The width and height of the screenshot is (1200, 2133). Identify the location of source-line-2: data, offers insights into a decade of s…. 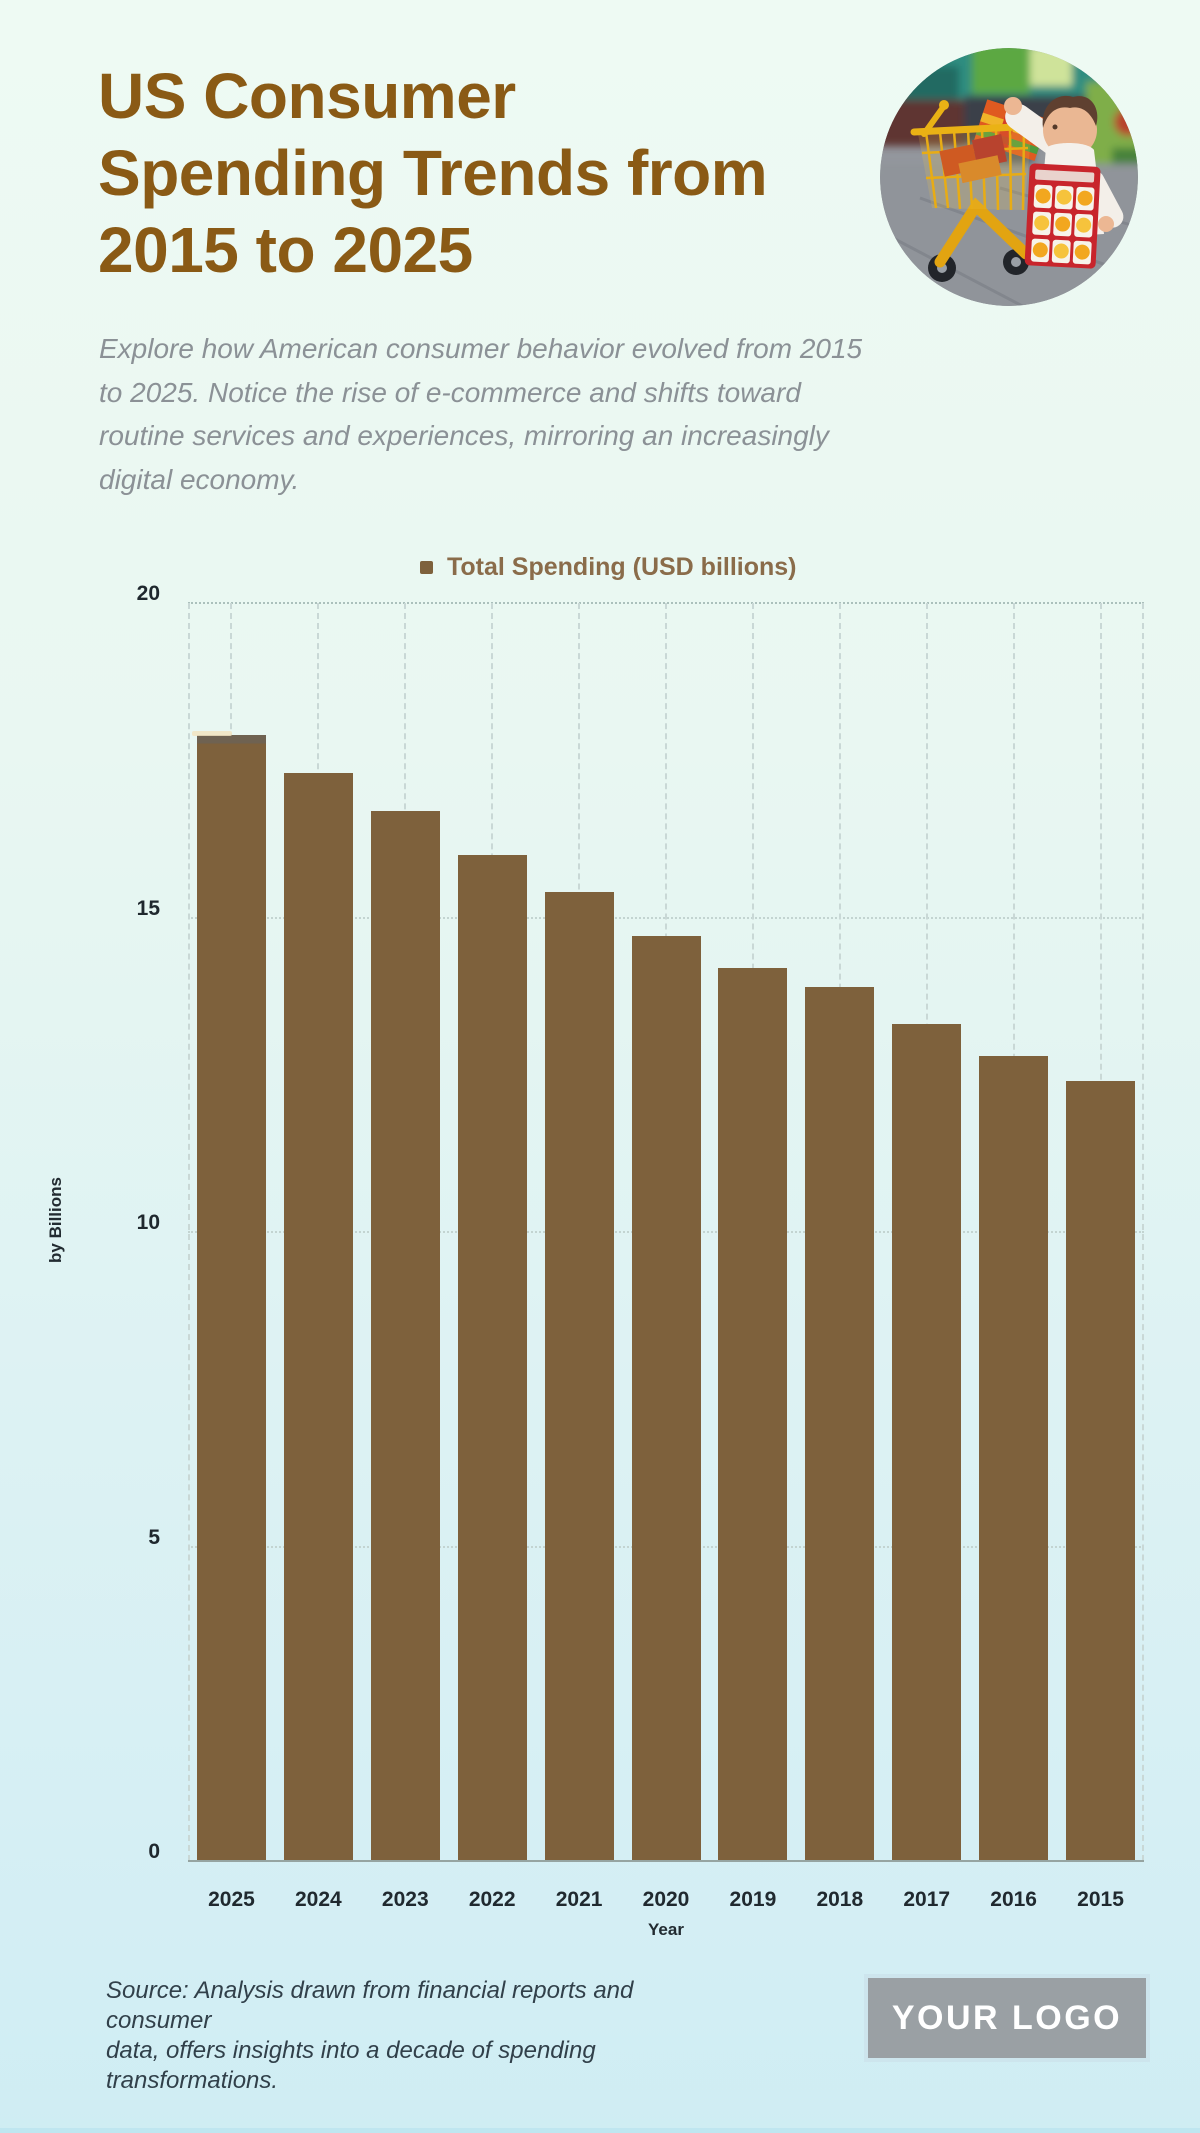
(351, 2065).